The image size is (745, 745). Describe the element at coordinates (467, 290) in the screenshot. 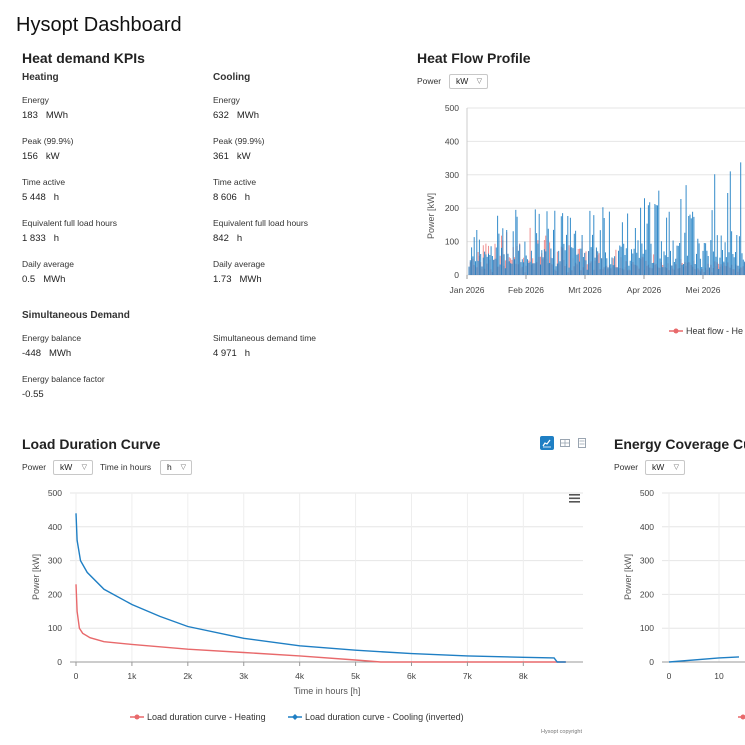

I see `x-tick-label: Jan 2026` at that location.